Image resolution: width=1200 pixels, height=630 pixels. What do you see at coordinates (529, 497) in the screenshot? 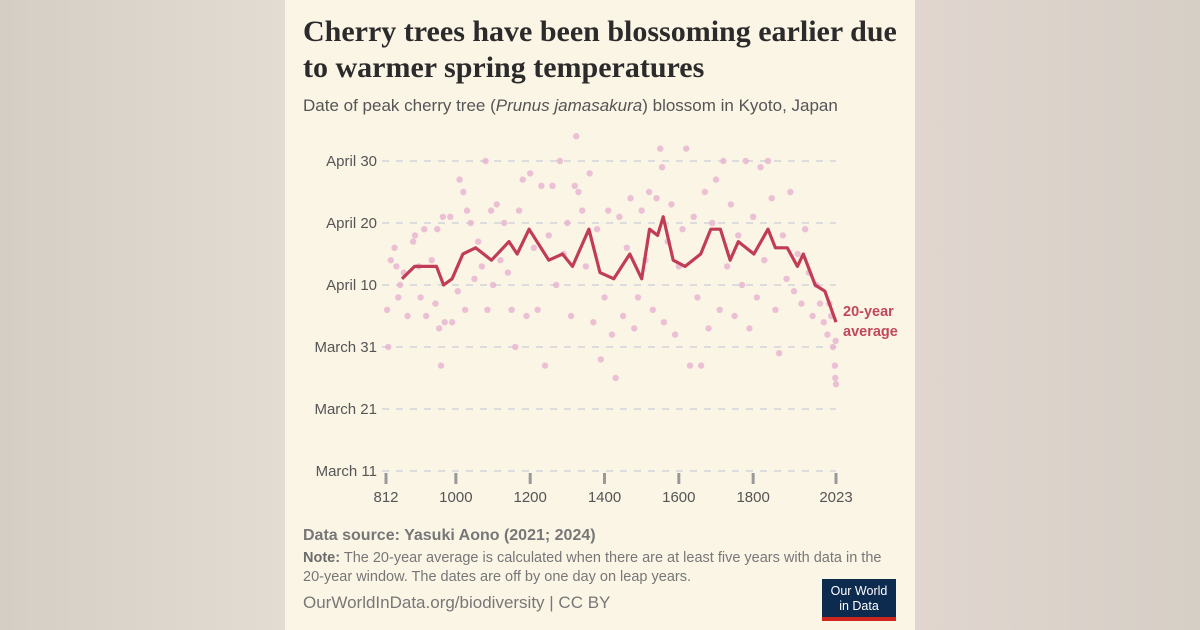
I see `x-tick-label: 1200` at bounding box center [529, 497].